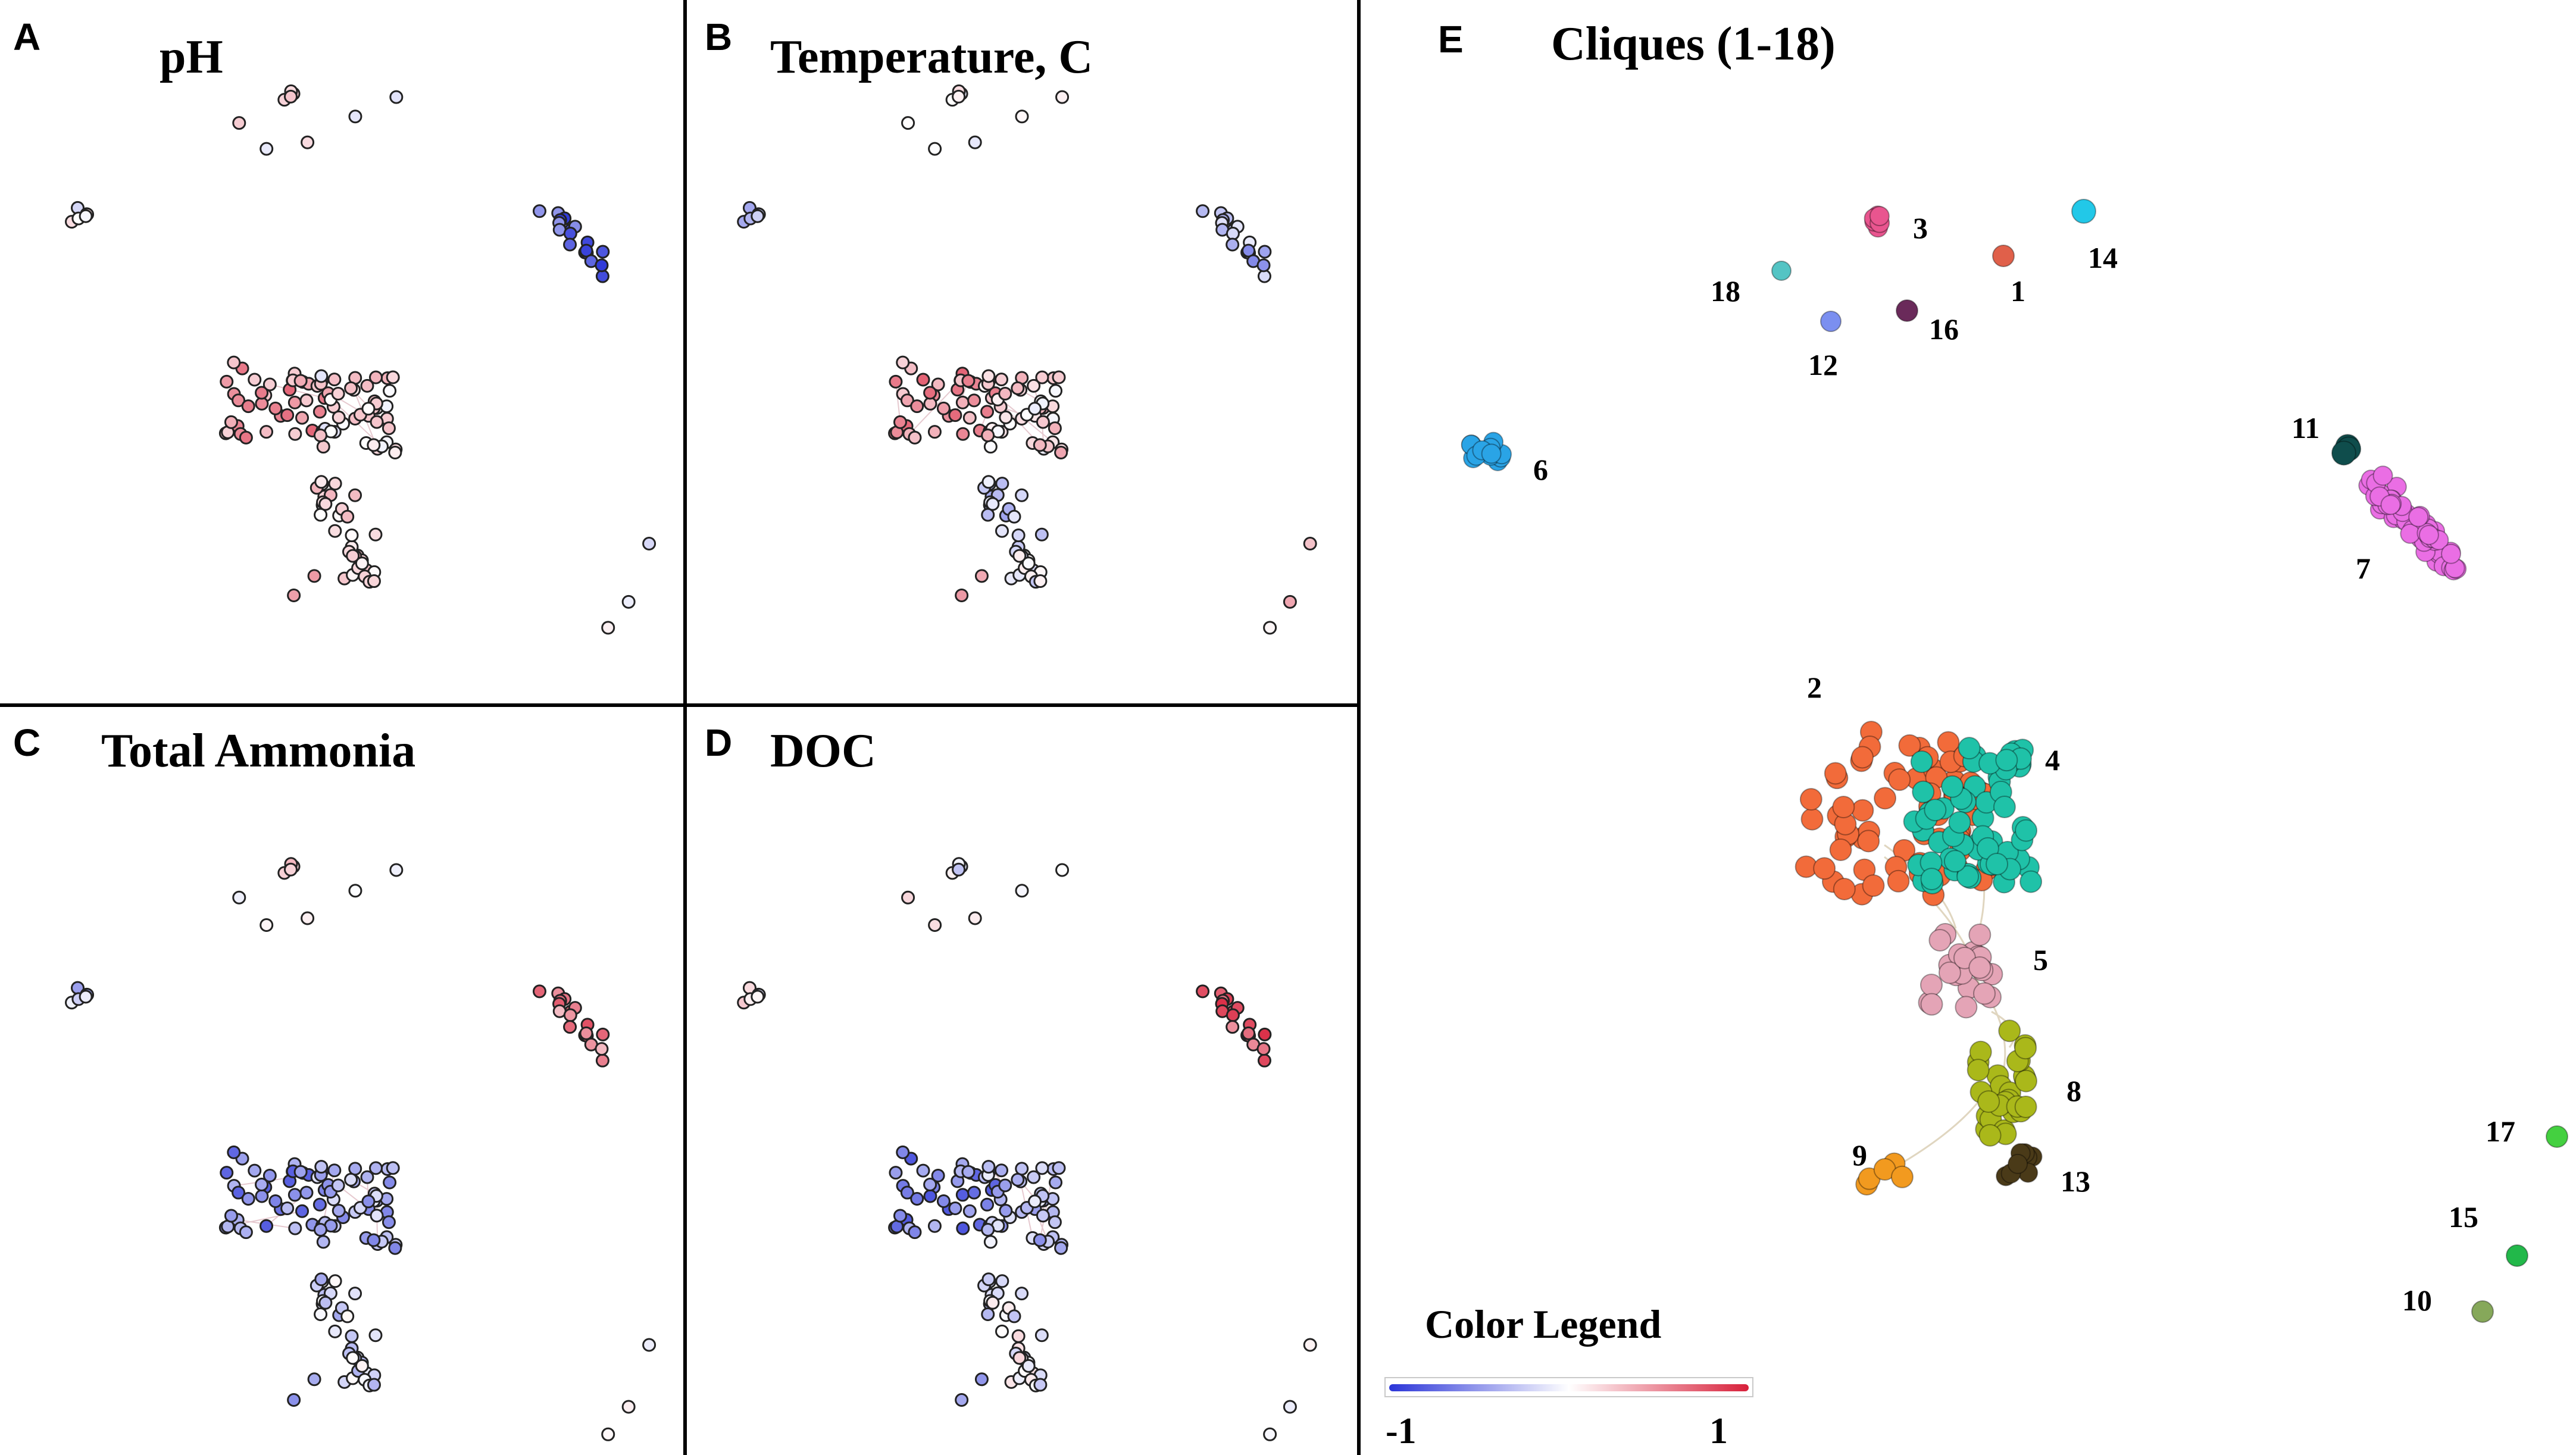  What do you see at coordinates (360, 1149) in the screenshot?
I see `ammonia-network` at bounding box center [360, 1149].